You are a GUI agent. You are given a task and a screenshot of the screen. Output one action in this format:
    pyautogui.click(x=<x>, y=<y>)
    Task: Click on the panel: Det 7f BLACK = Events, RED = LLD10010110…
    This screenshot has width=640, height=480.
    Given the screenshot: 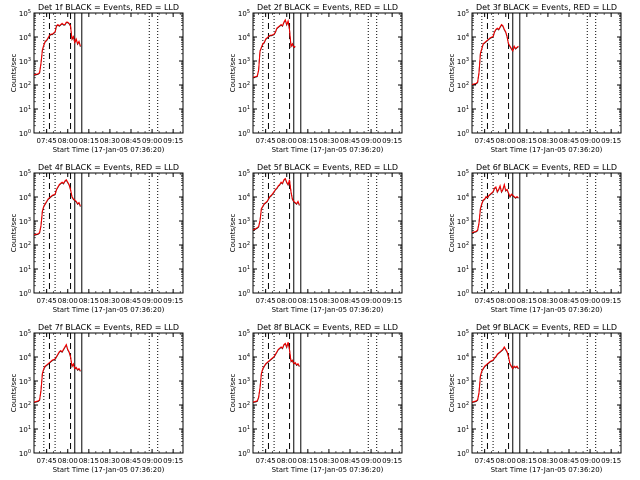 What is the action you would take?
    pyautogui.click(x=97, y=398)
    